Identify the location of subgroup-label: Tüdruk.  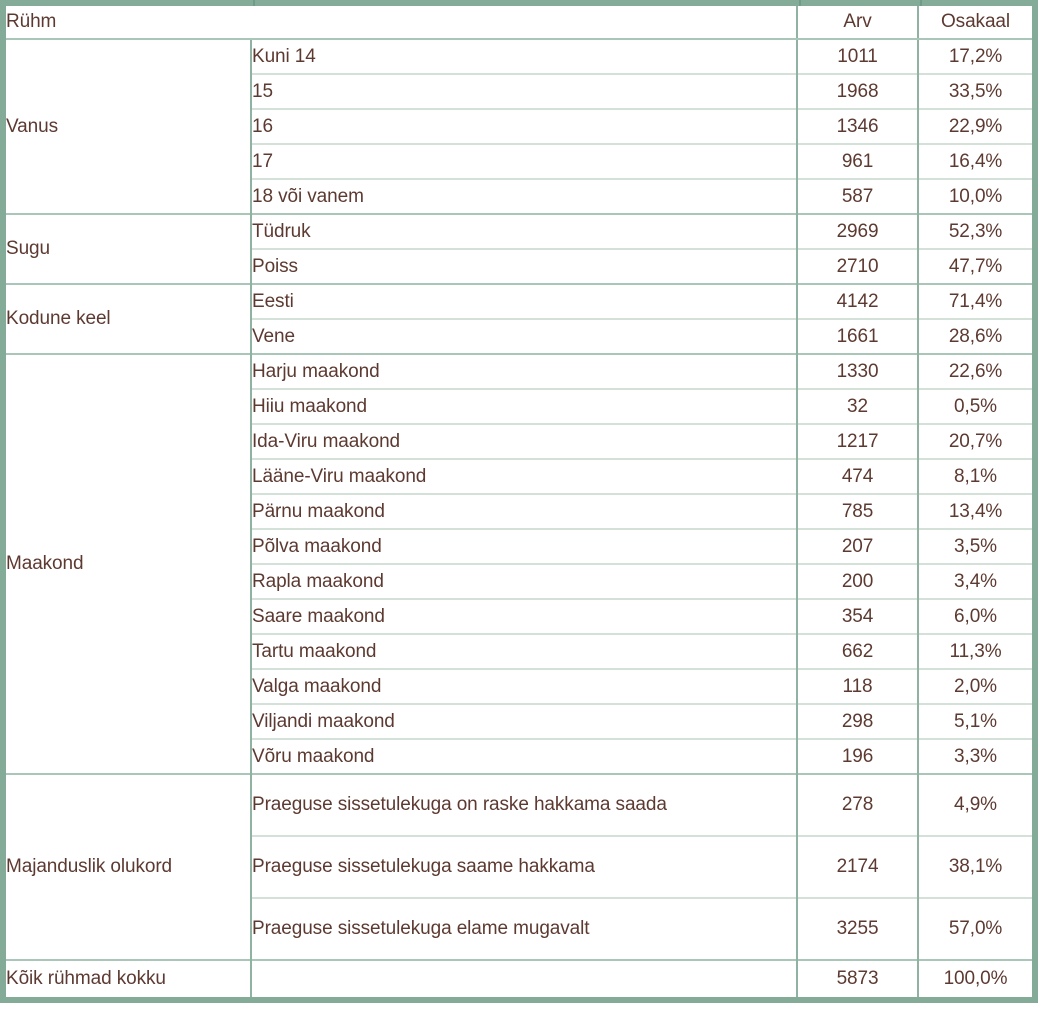
(525, 231).